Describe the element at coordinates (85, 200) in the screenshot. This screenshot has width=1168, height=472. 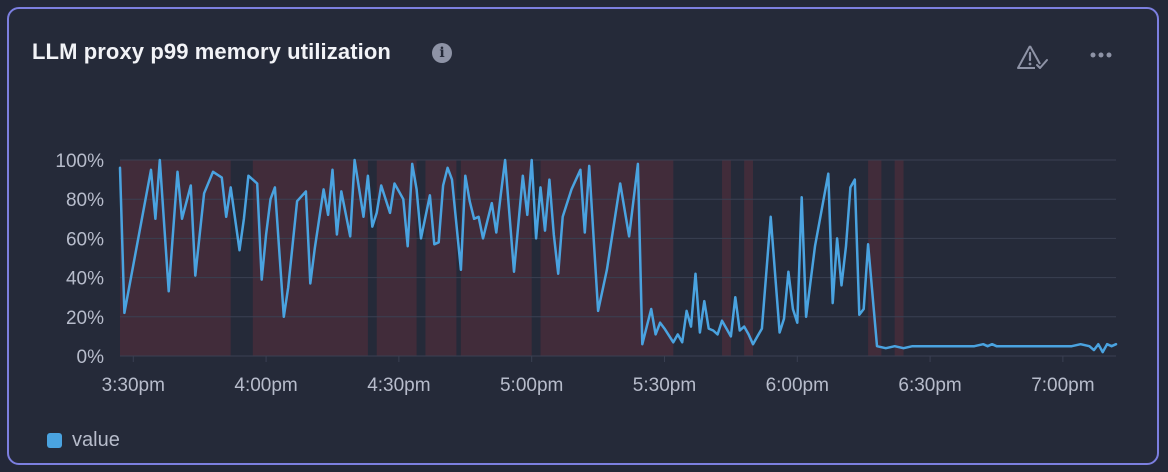
I see `y-tick-label: 80%` at that location.